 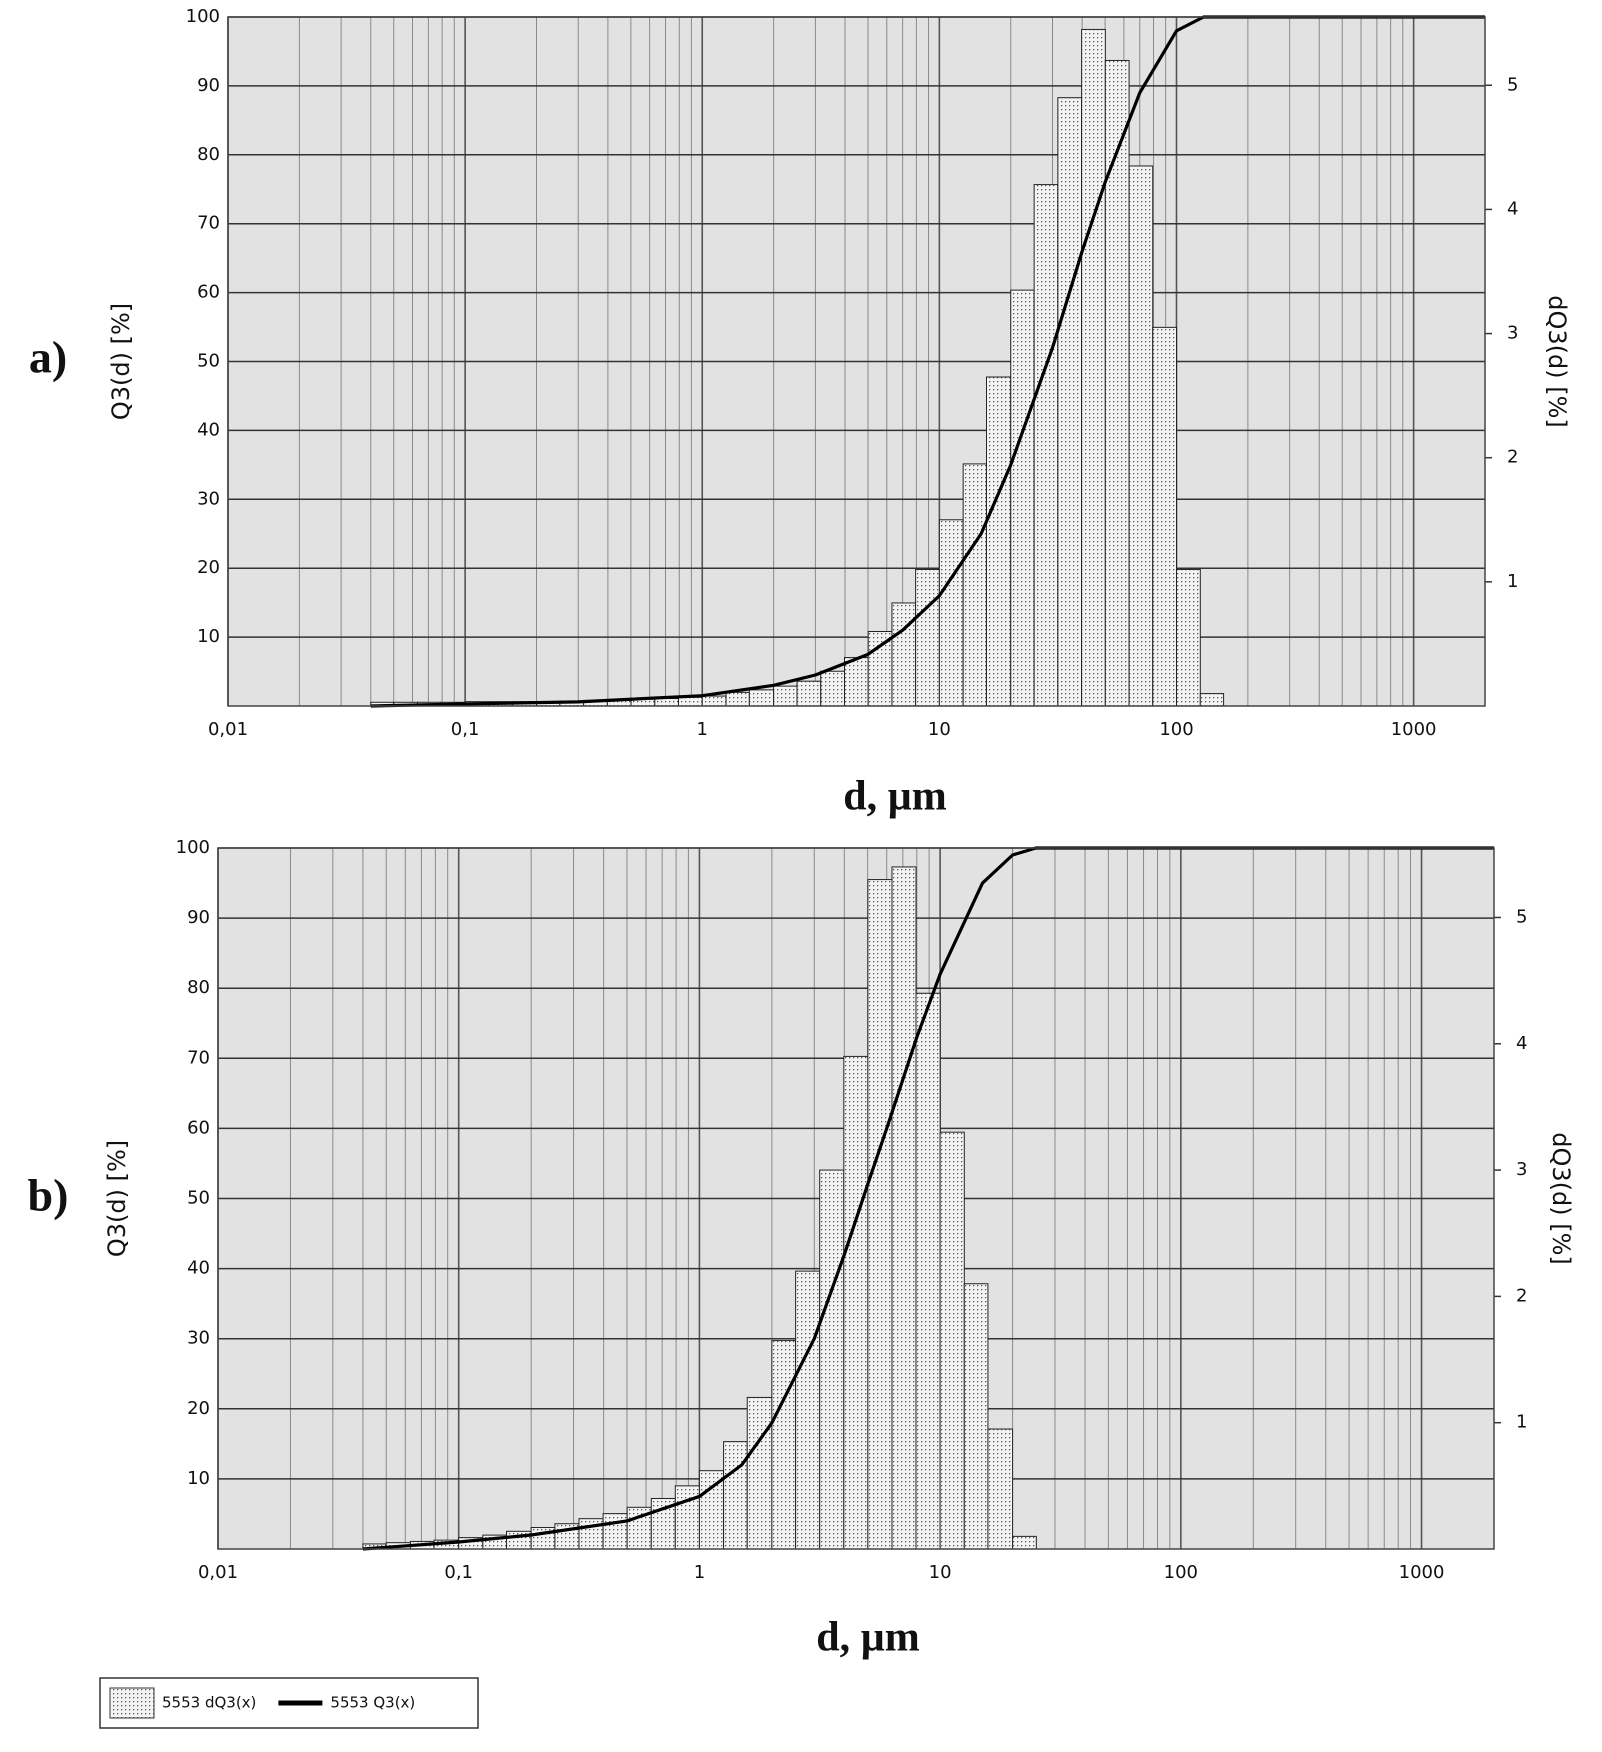 I want to click on panel-label: a), so click(x=48, y=357).